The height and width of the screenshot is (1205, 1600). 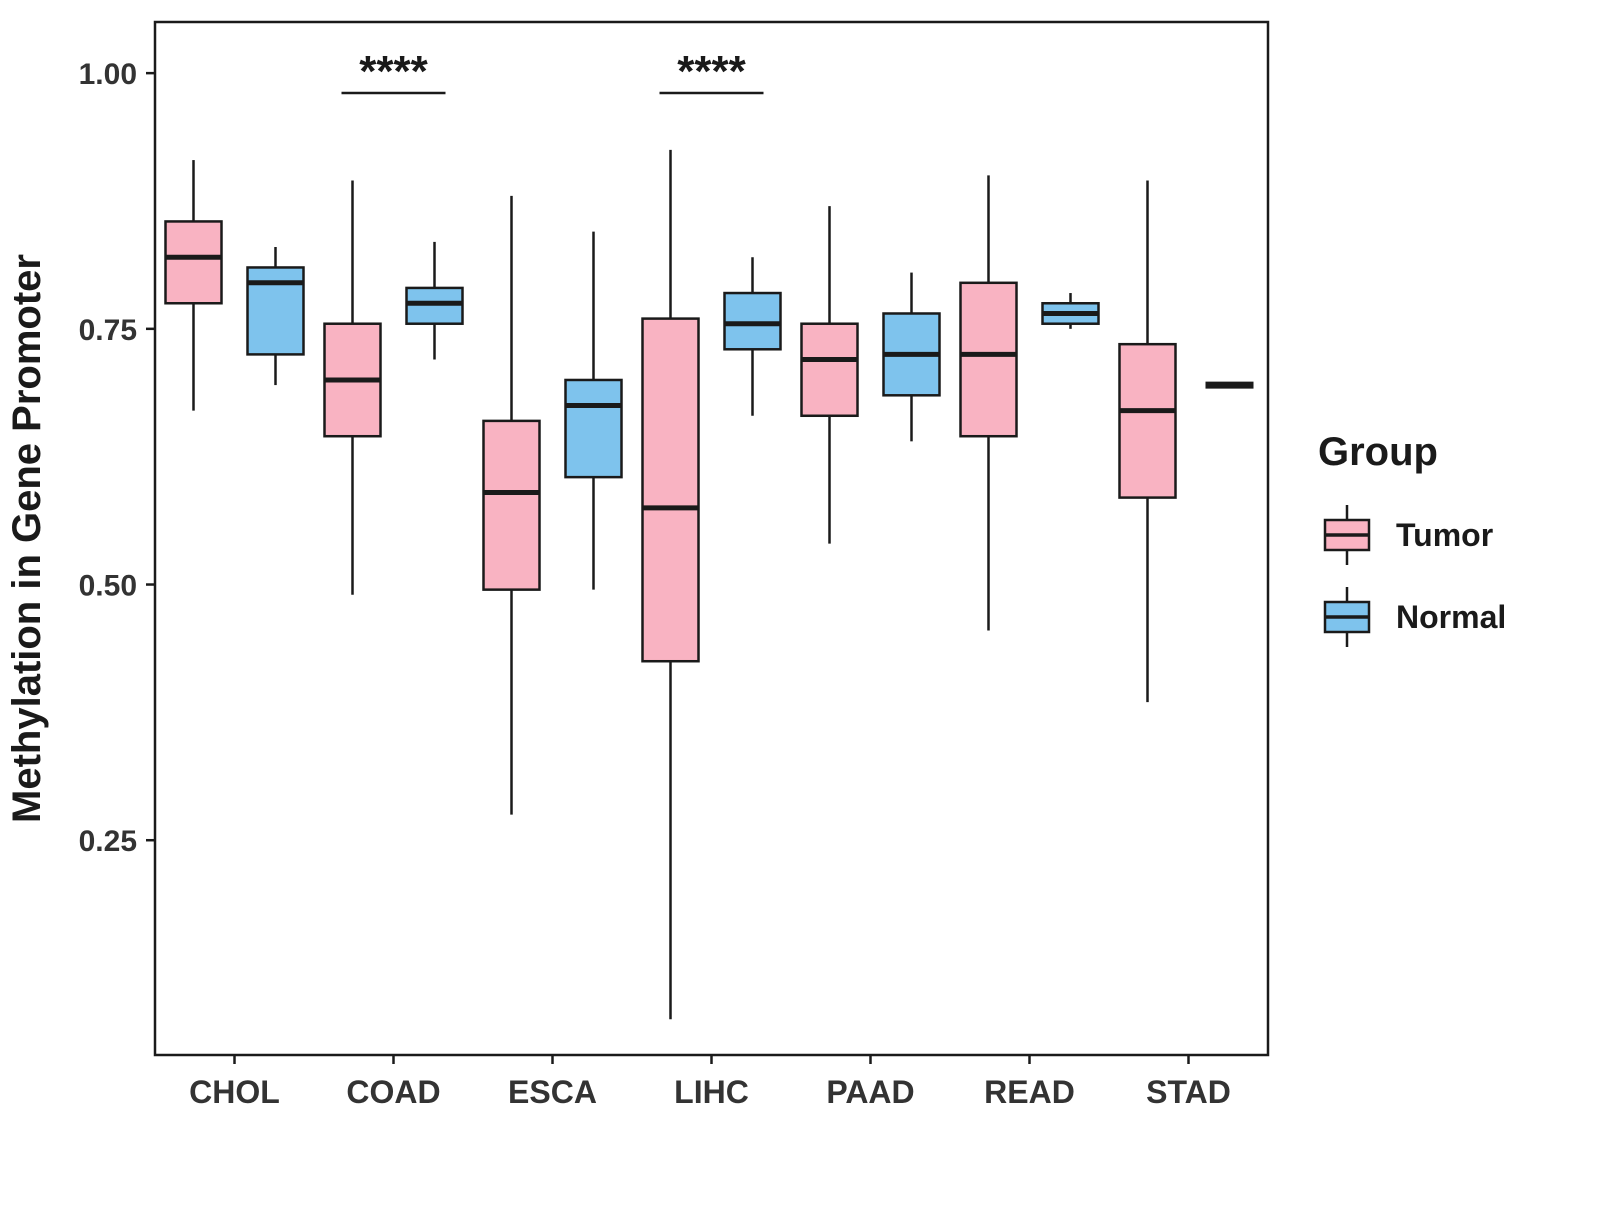 What do you see at coordinates (552, 1092) in the screenshot?
I see `x-category-label: ESCA` at bounding box center [552, 1092].